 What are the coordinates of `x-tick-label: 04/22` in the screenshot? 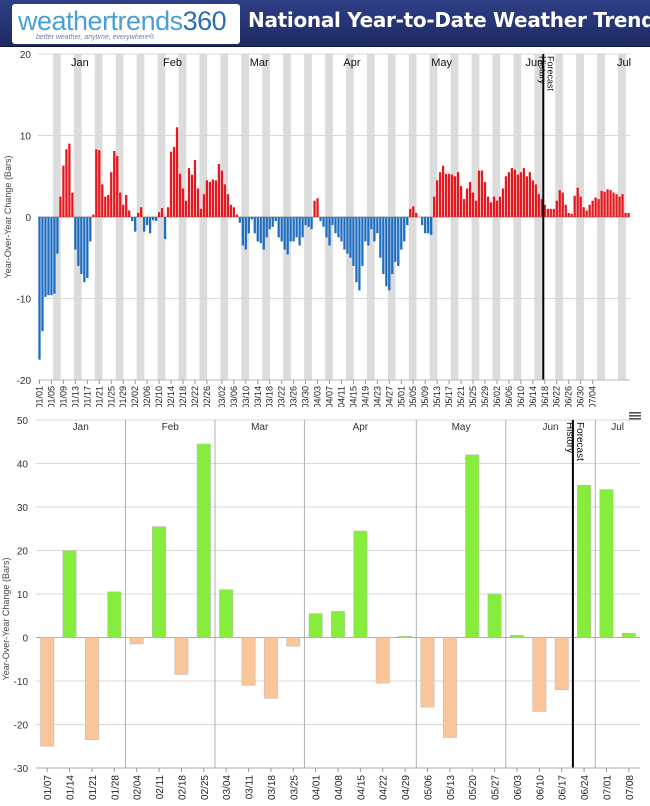 It's located at (384, 787).